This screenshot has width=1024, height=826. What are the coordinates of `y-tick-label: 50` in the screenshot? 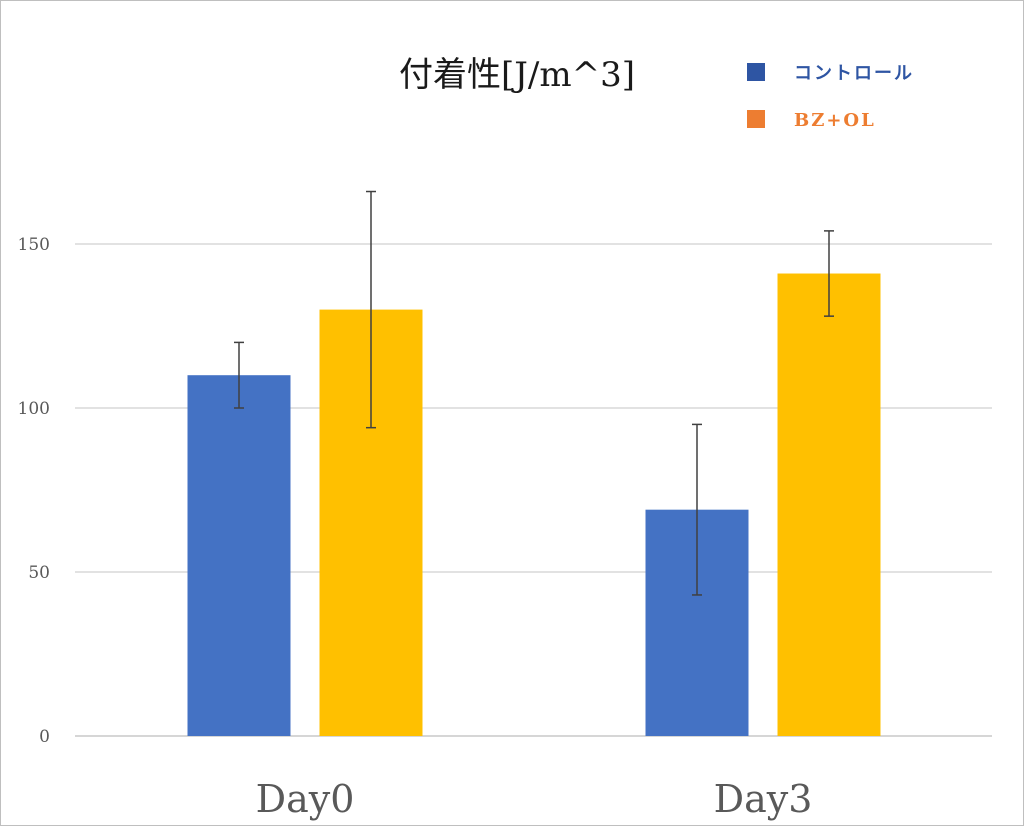 It's located at (39, 573).